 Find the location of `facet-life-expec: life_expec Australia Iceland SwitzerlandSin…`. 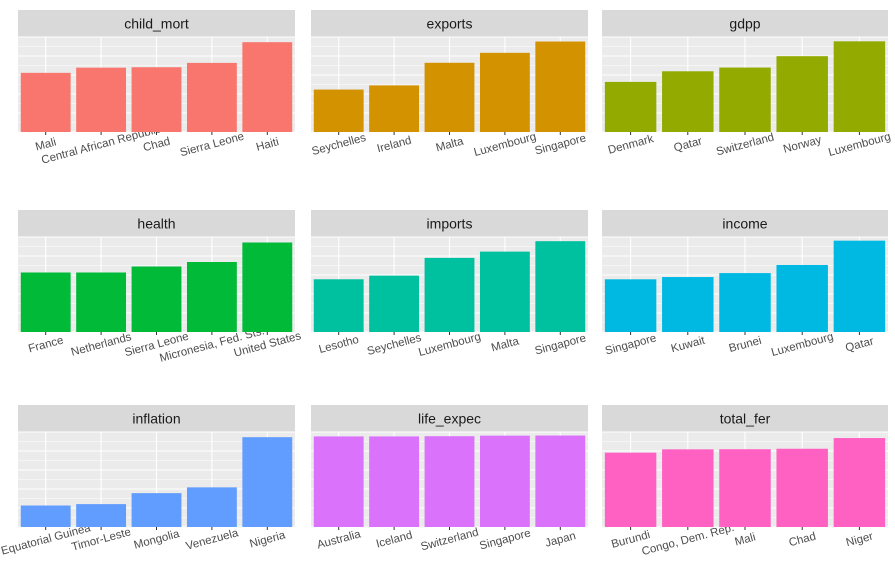

facet-life-expec: life_expec Australia Iceland SwitzerlandSin… is located at coordinates (449, 479).